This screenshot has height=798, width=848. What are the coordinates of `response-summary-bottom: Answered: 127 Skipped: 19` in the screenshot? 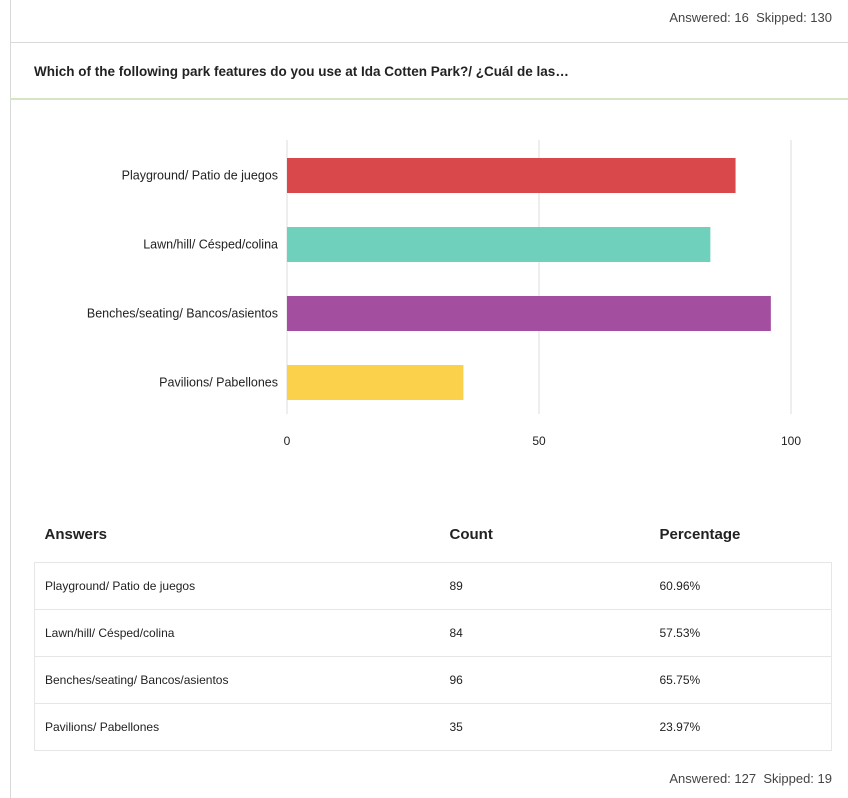 It's located at (750, 778).